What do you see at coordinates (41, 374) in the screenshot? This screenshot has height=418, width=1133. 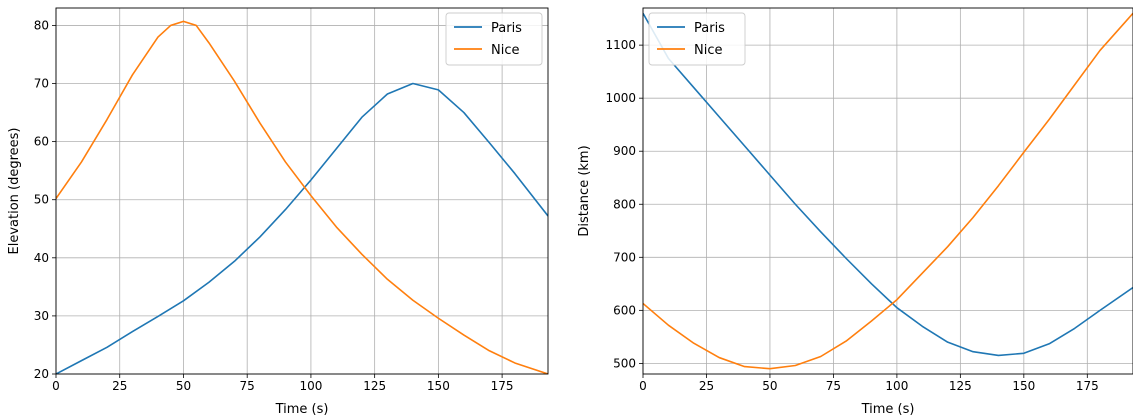 I see `y-tick-label: 20` at bounding box center [41, 374].